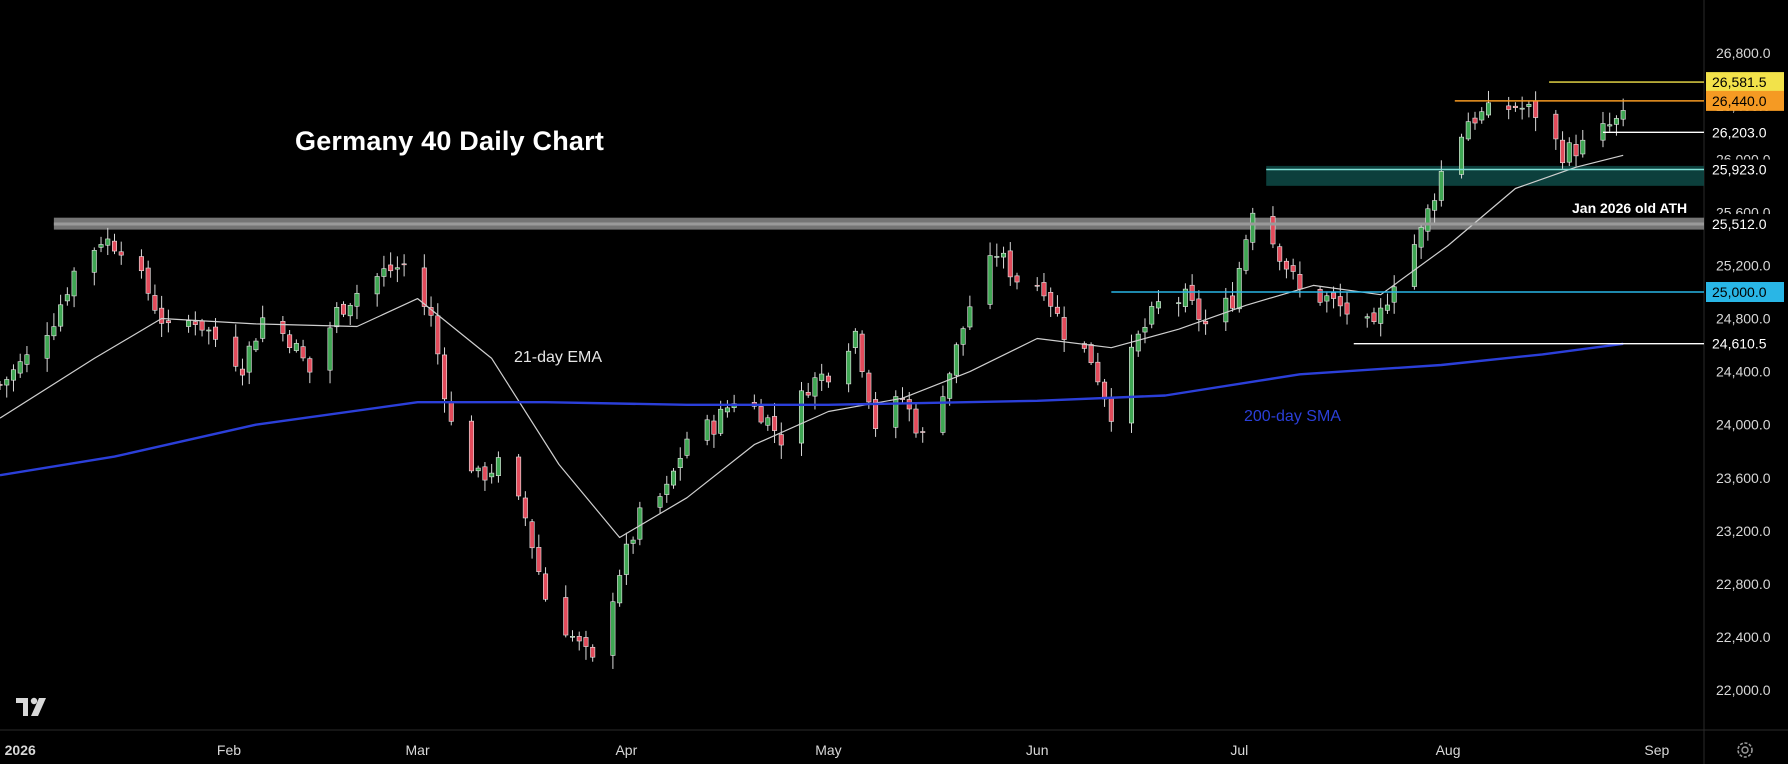 This screenshot has width=1788, height=764. What do you see at coordinates (1485, 175) in the screenshot?
I see `support-zone` at bounding box center [1485, 175].